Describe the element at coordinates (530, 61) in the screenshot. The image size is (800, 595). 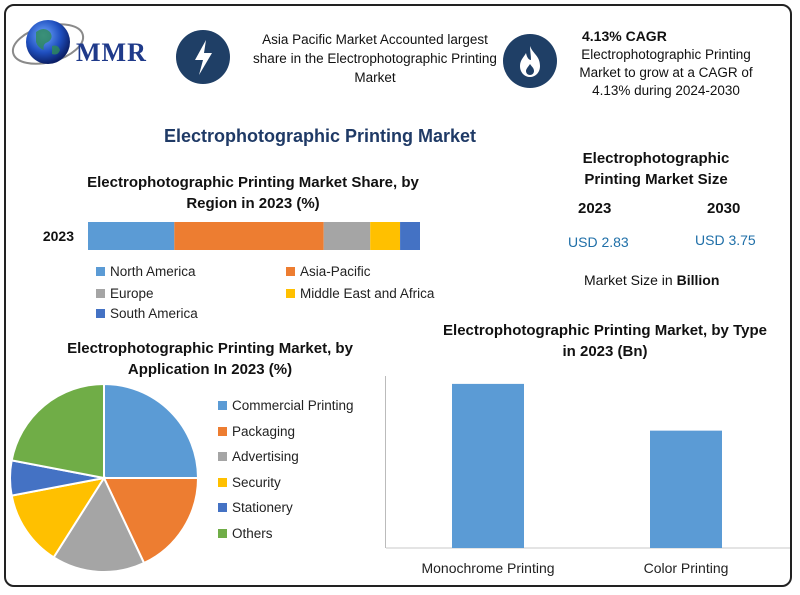
I see `flame-icon` at that location.